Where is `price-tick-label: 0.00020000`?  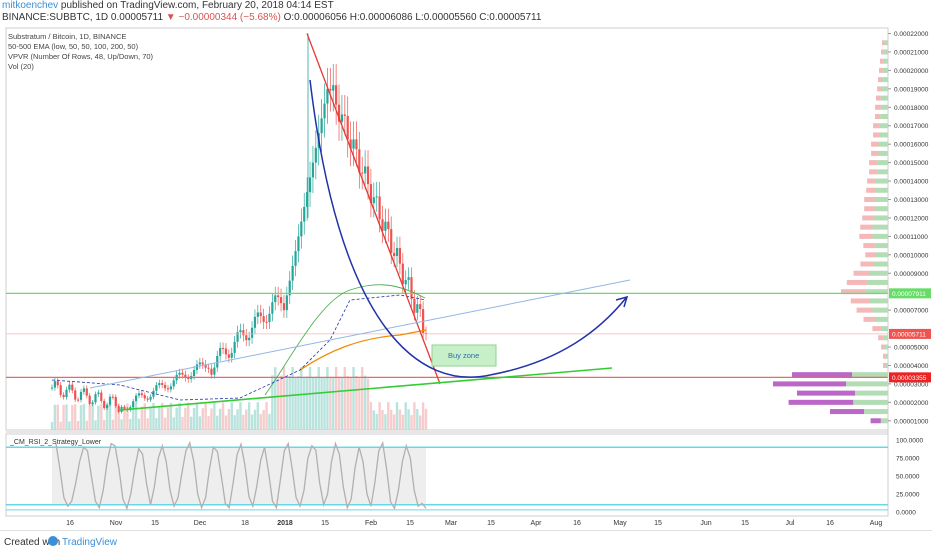 price-tick-label: 0.00020000 is located at coordinates (911, 71).